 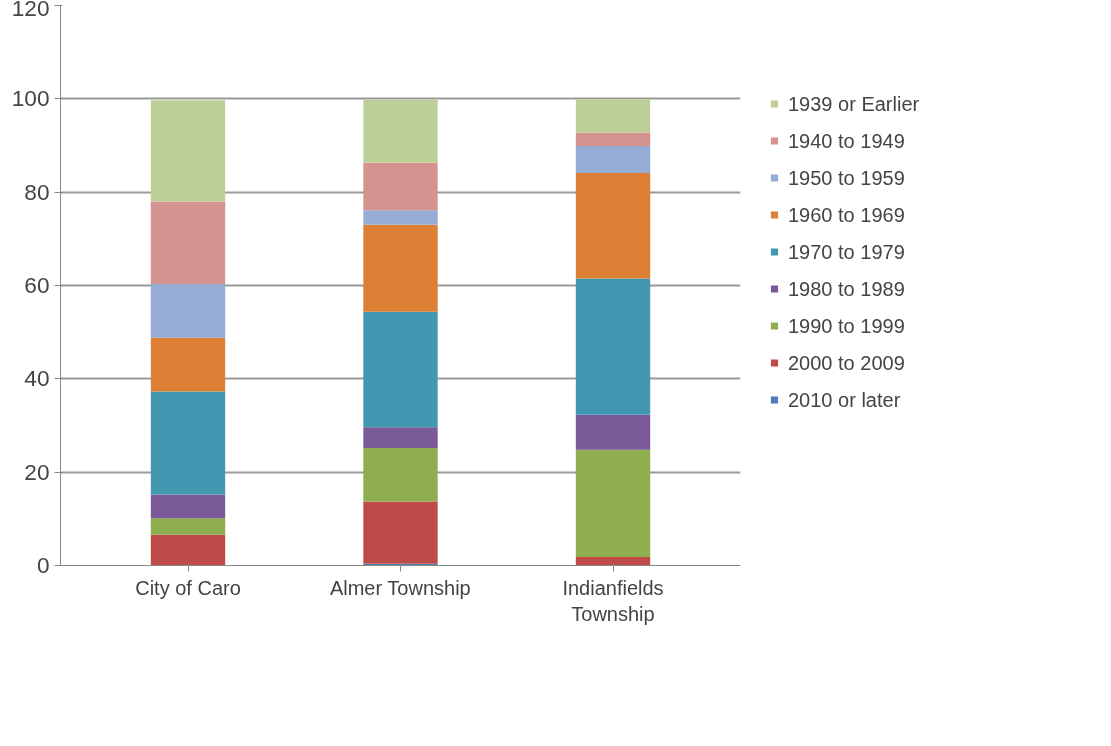 I want to click on y-tick-label: 40, so click(x=37, y=378).